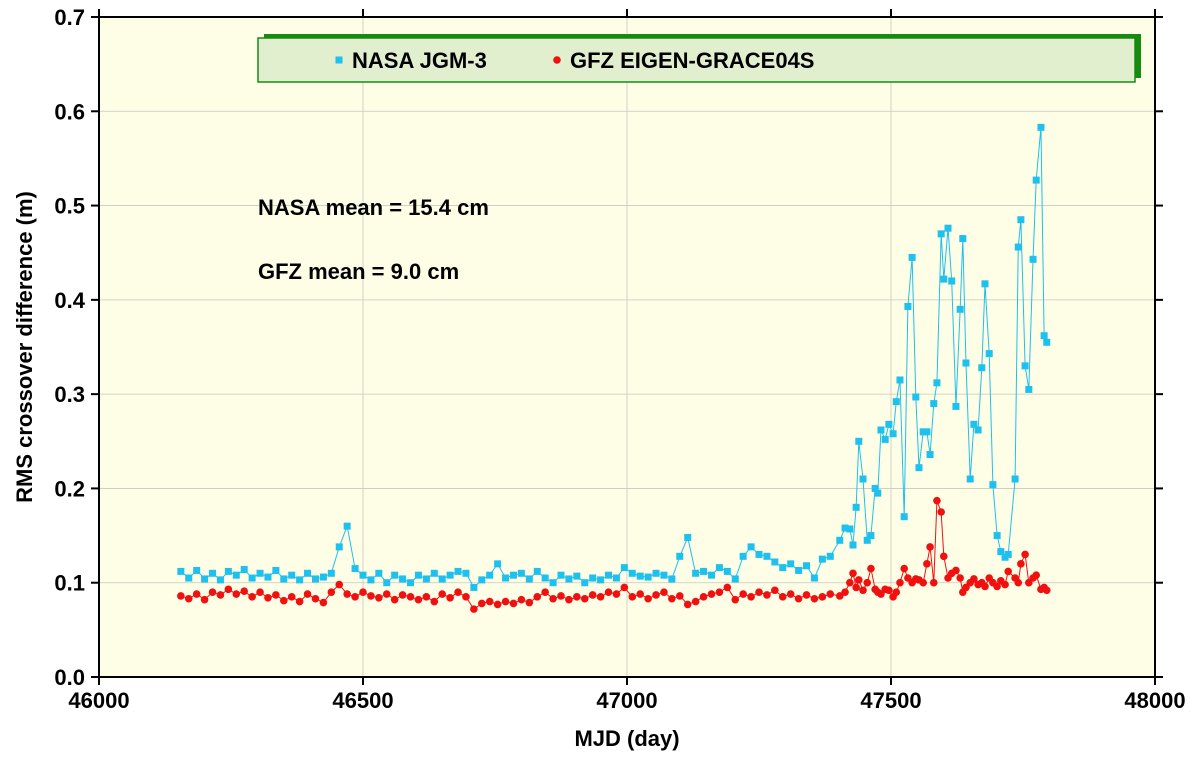 This screenshot has width=1195, height=759. What do you see at coordinates (890, 700) in the screenshot?
I see `x-tick-label: 47500` at bounding box center [890, 700].